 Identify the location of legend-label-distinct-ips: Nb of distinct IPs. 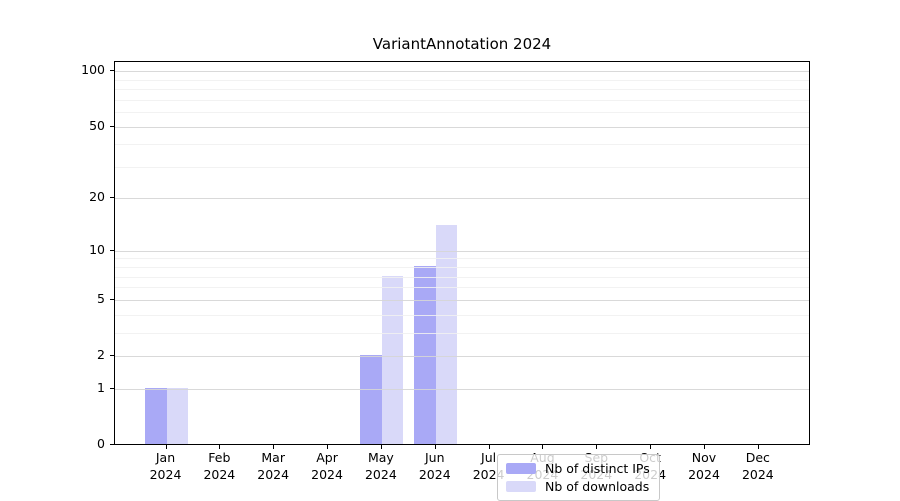
(597, 468).